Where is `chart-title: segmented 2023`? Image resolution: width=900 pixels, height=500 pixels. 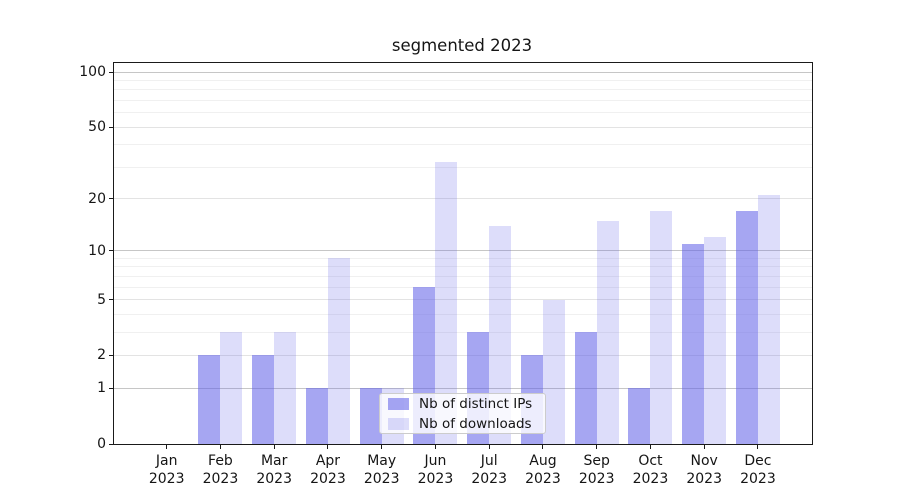 chart-title: segmented 2023 is located at coordinates (462, 45).